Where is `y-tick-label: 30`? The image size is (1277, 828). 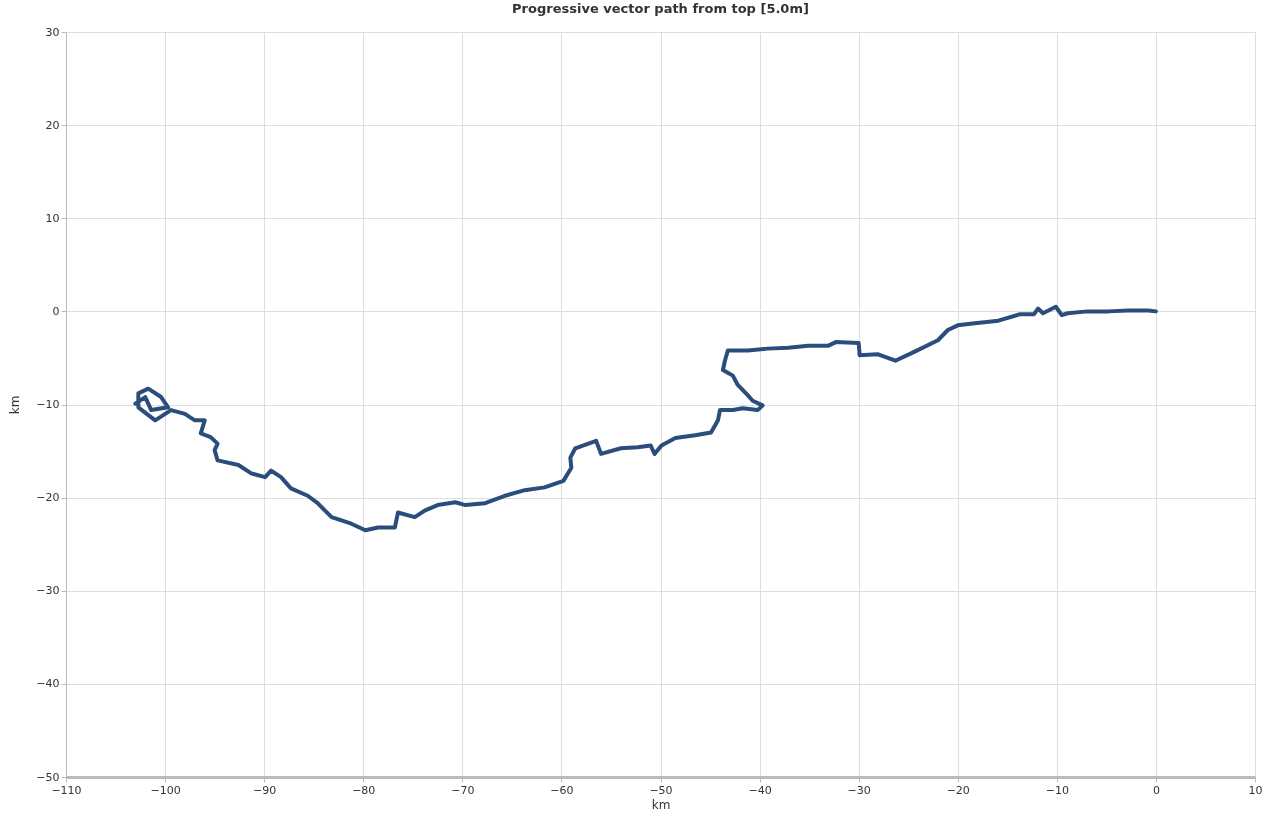
y-tick-label: 30 is located at coordinates (52, 32).